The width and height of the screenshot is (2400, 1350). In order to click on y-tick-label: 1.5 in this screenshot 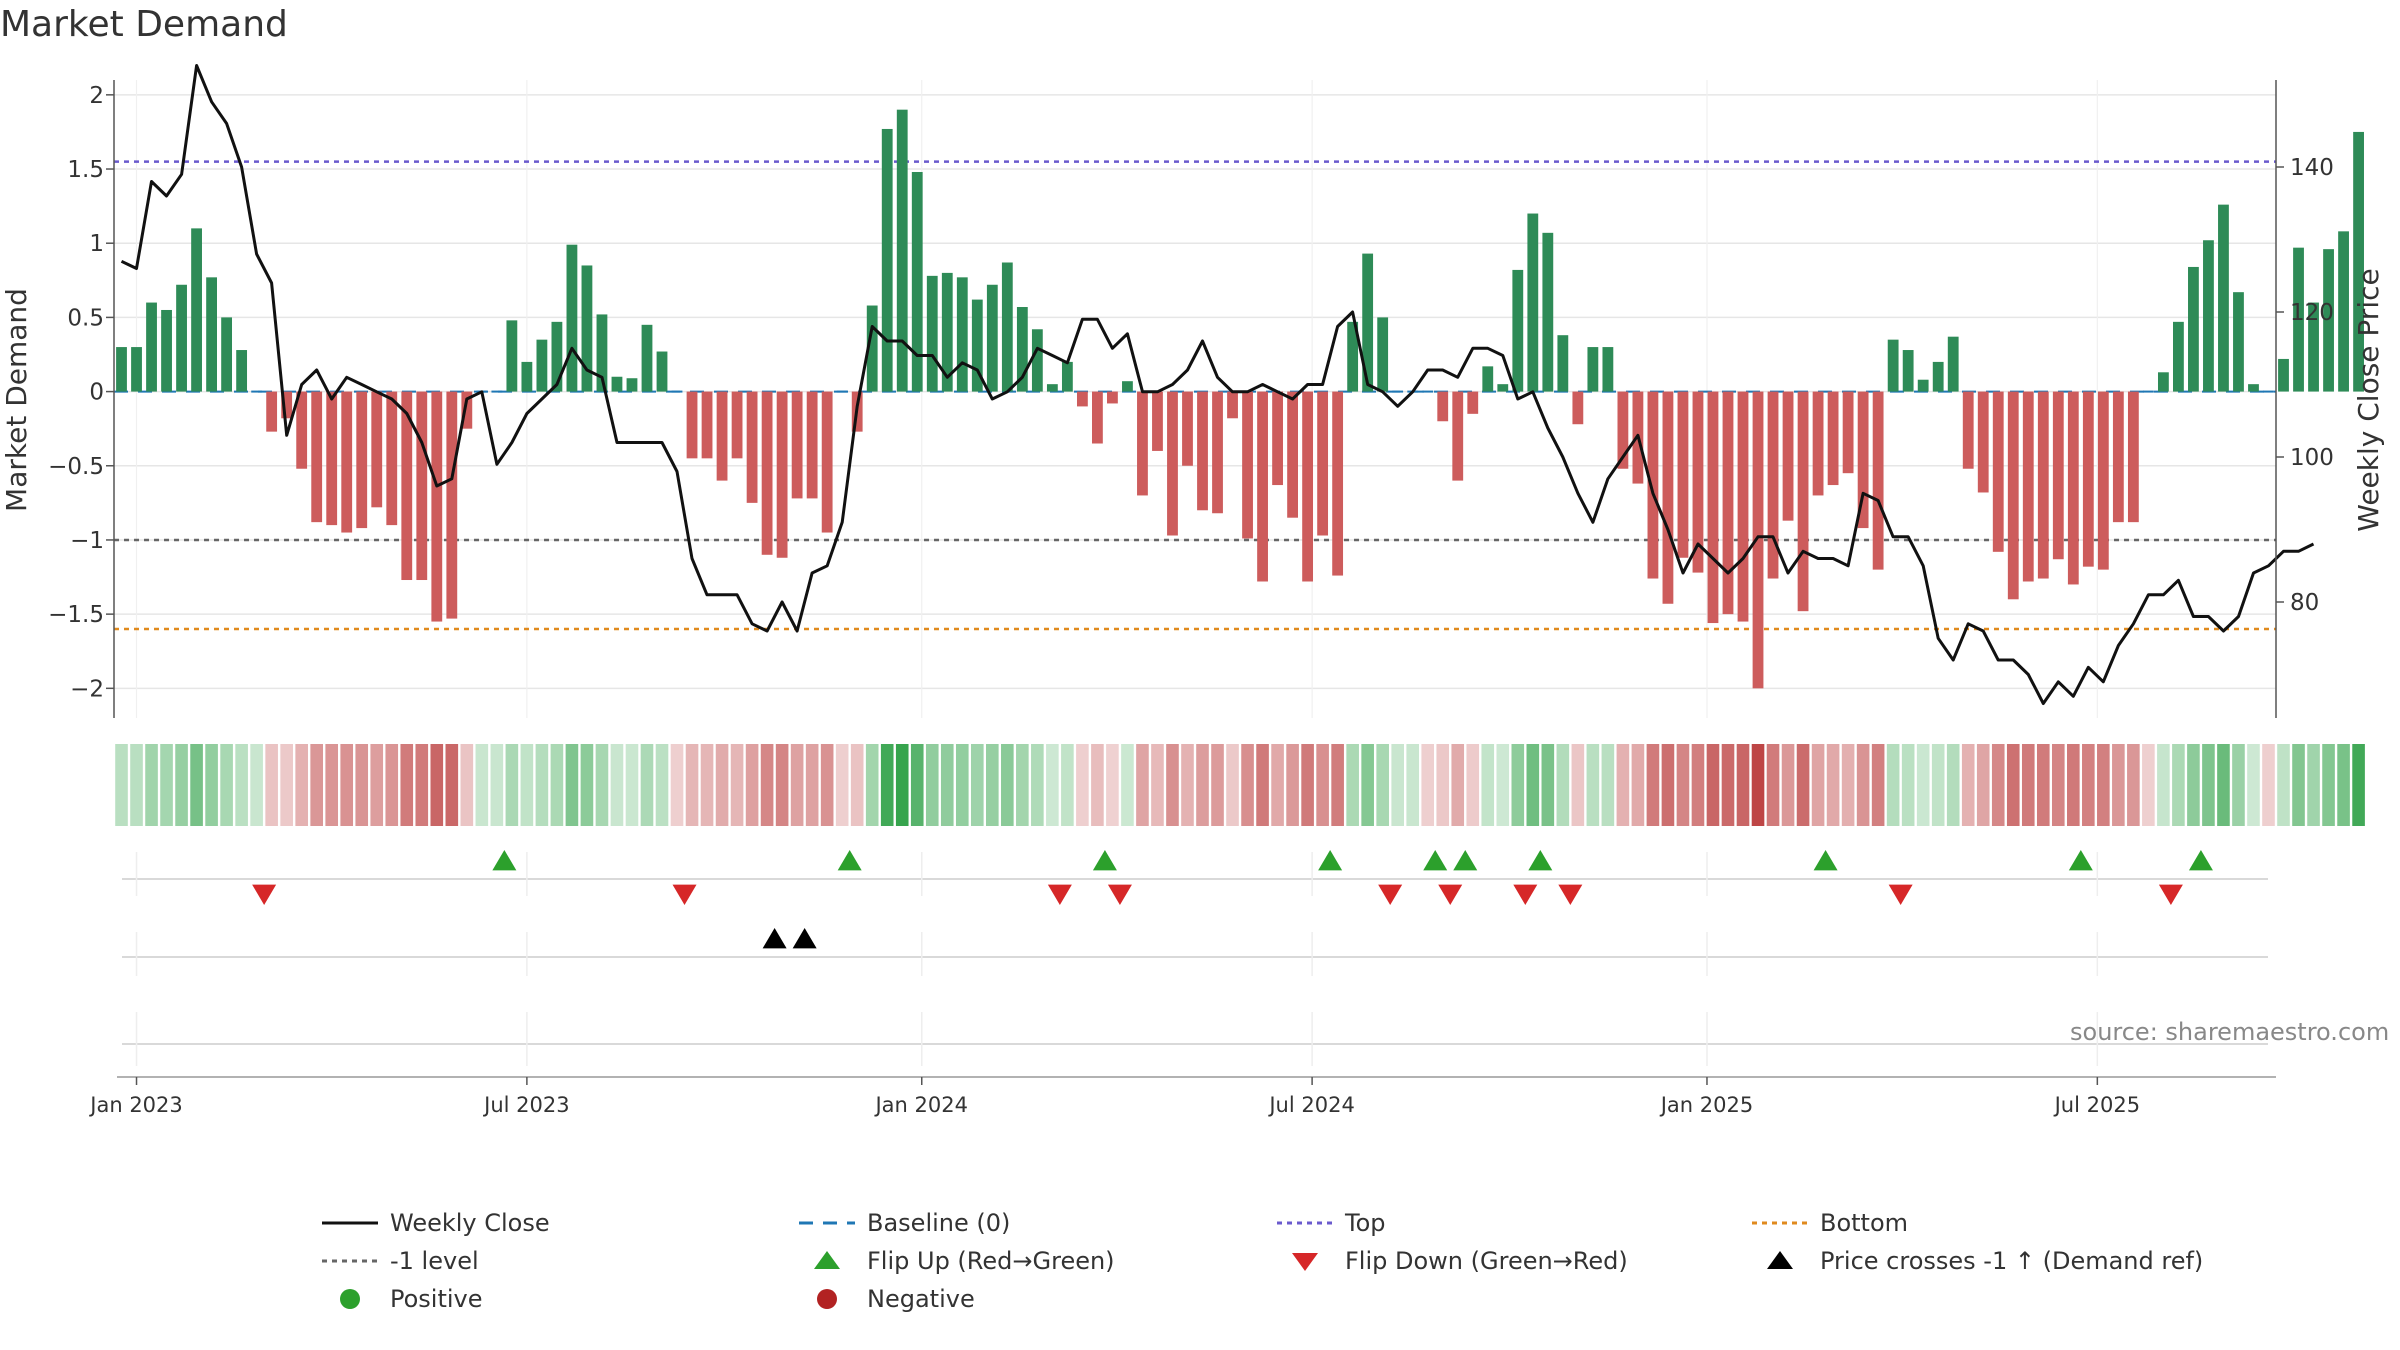, I will do `click(85, 170)`.